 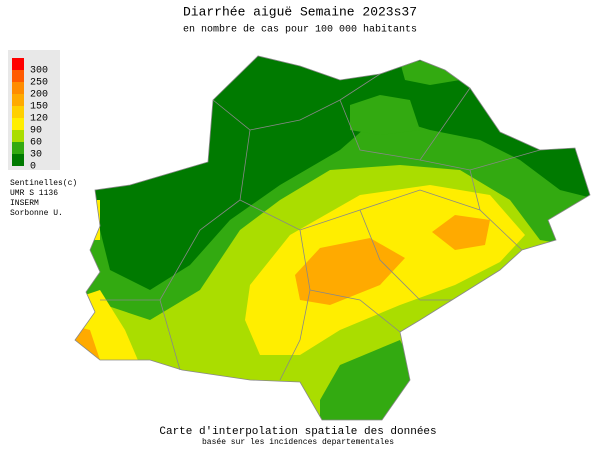 I want to click on zone-green, so click(x=385, y=115).